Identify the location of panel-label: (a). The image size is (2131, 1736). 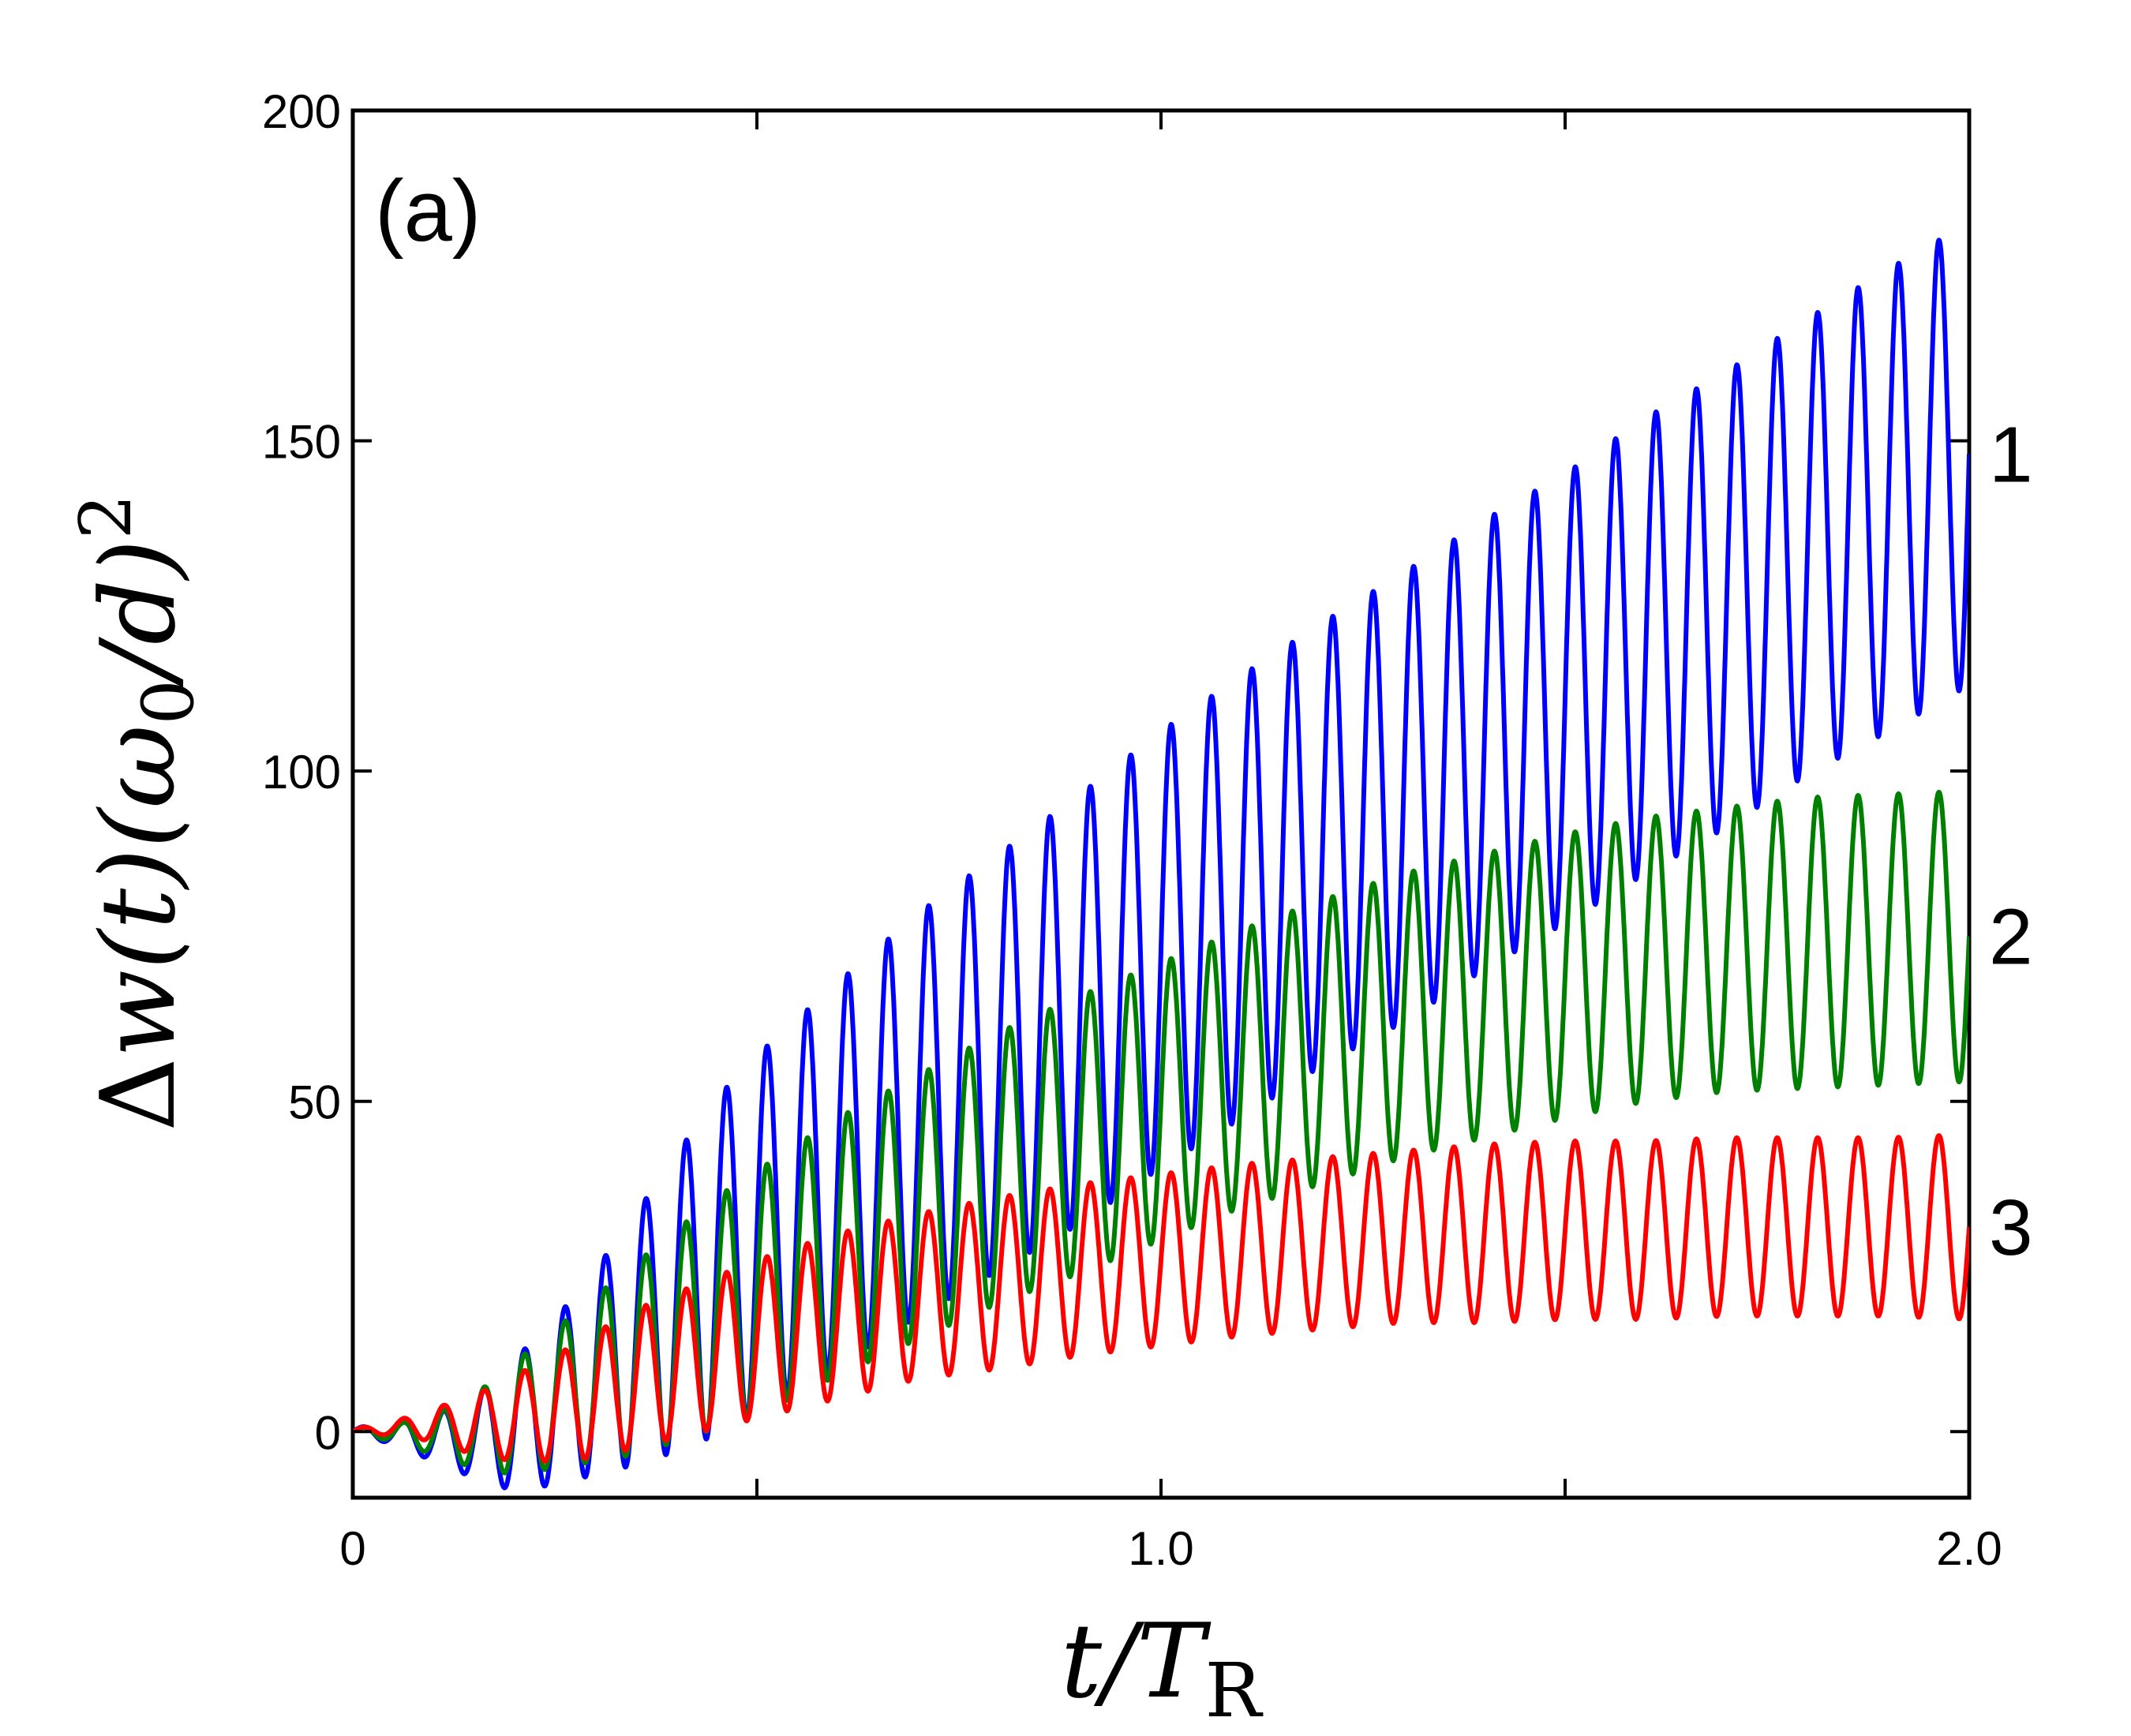
(428, 211).